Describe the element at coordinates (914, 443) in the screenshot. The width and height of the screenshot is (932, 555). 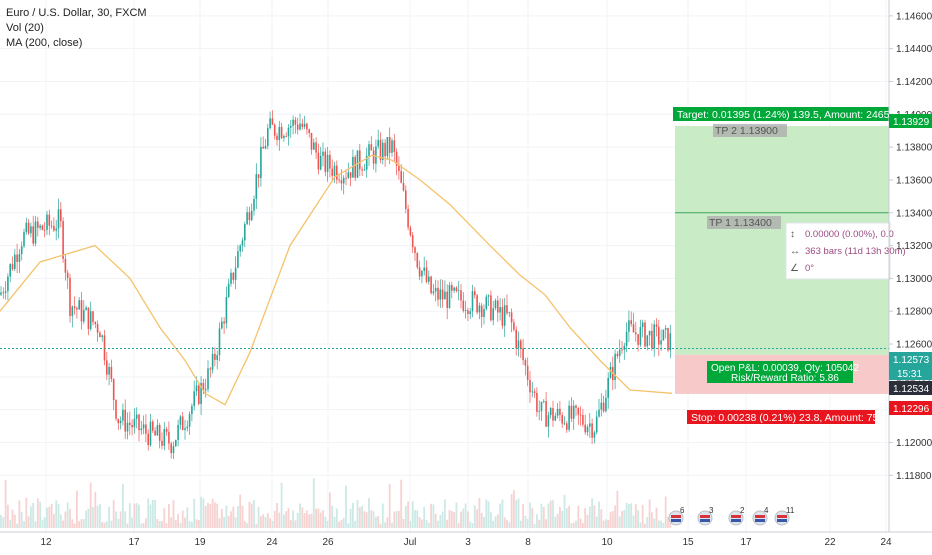
I see `price-tick-label: 1.12000` at that location.